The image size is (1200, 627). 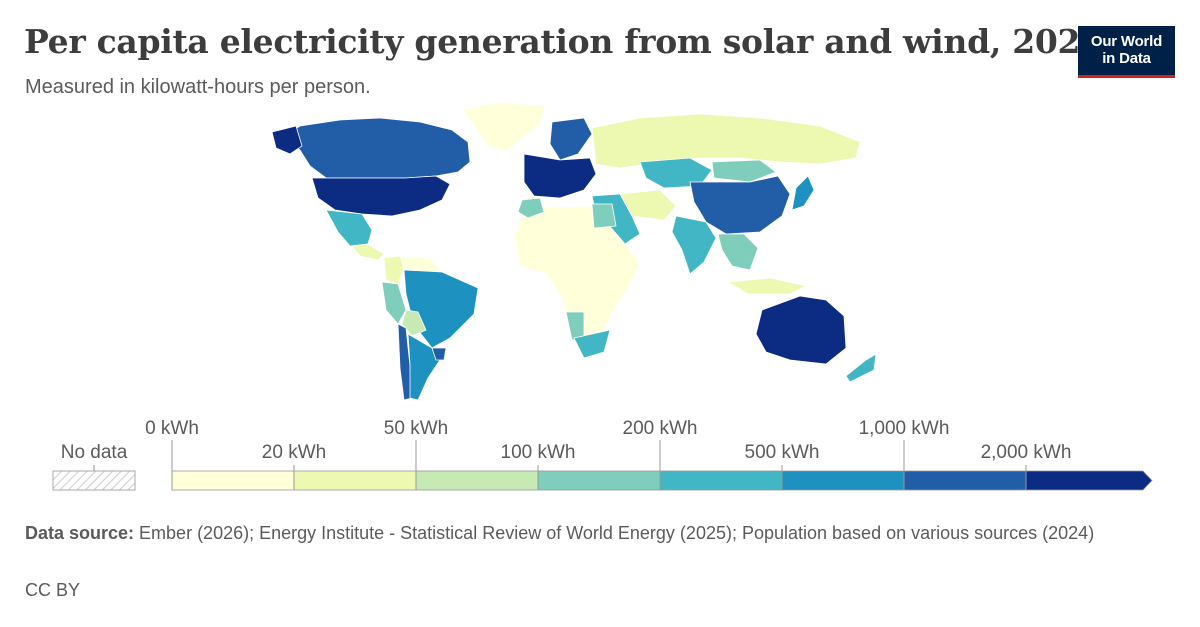 What do you see at coordinates (744, 171) in the screenshot?
I see `region-mongolia` at bounding box center [744, 171].